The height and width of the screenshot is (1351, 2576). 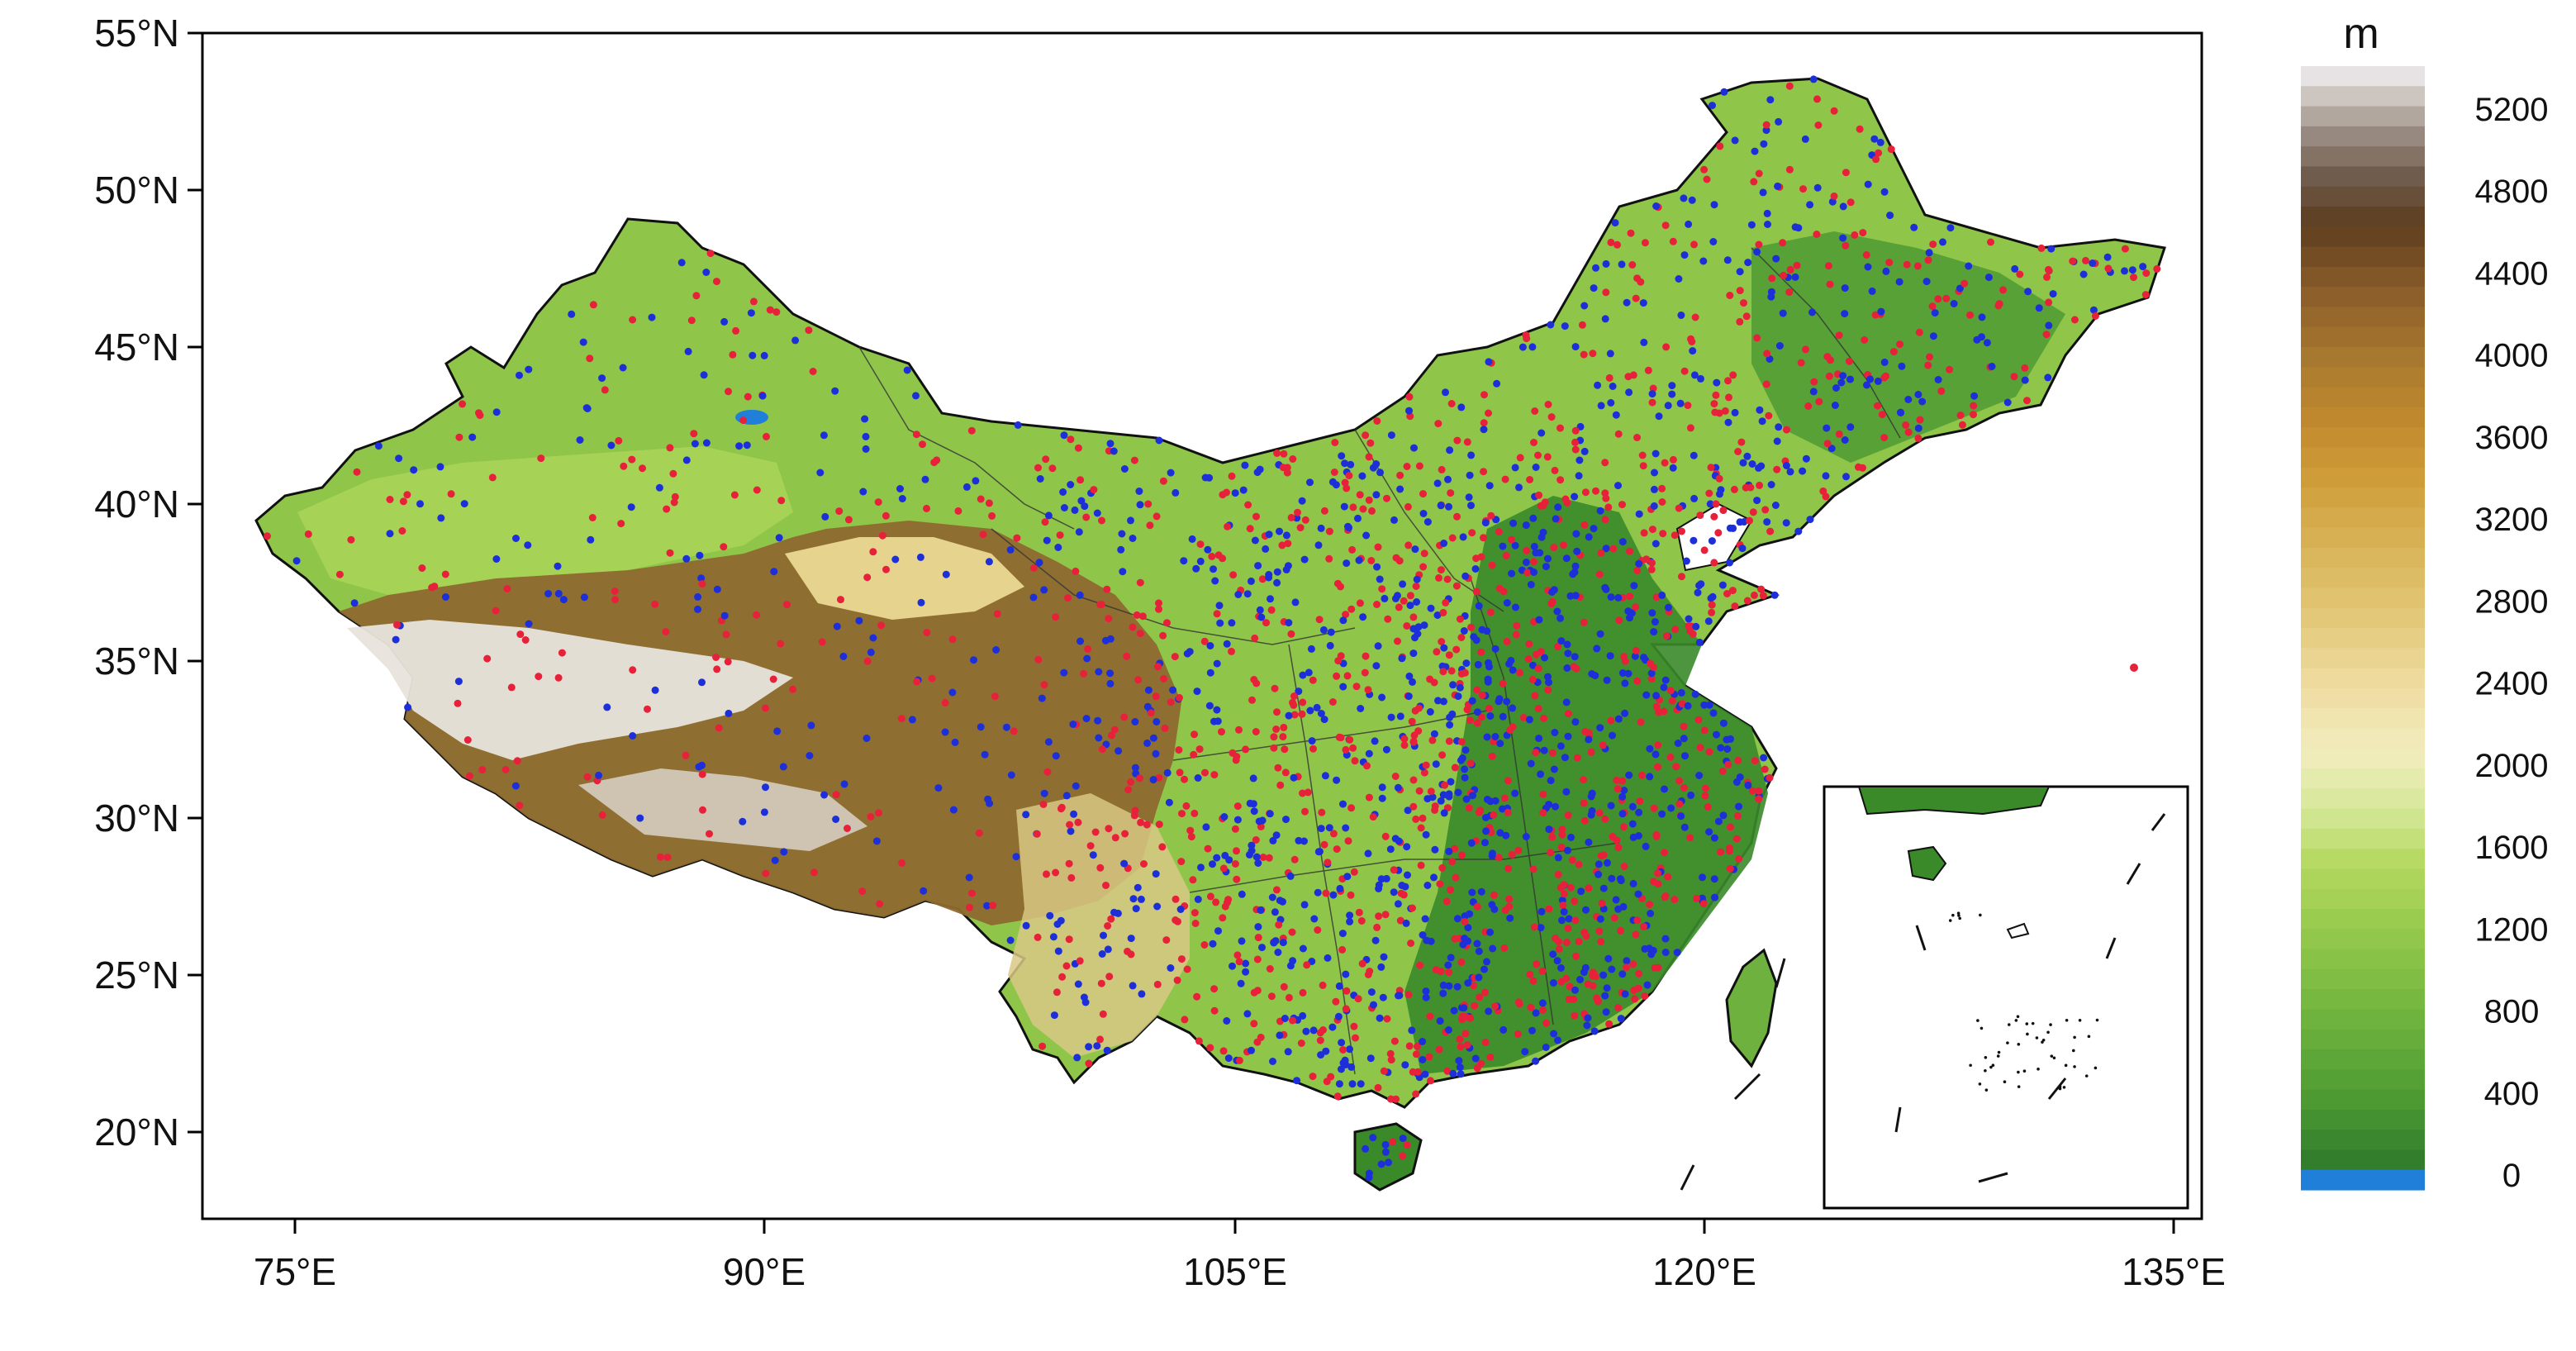 I want to click on colorbar-tick-label: 800, so click(x=2512, y=1012).